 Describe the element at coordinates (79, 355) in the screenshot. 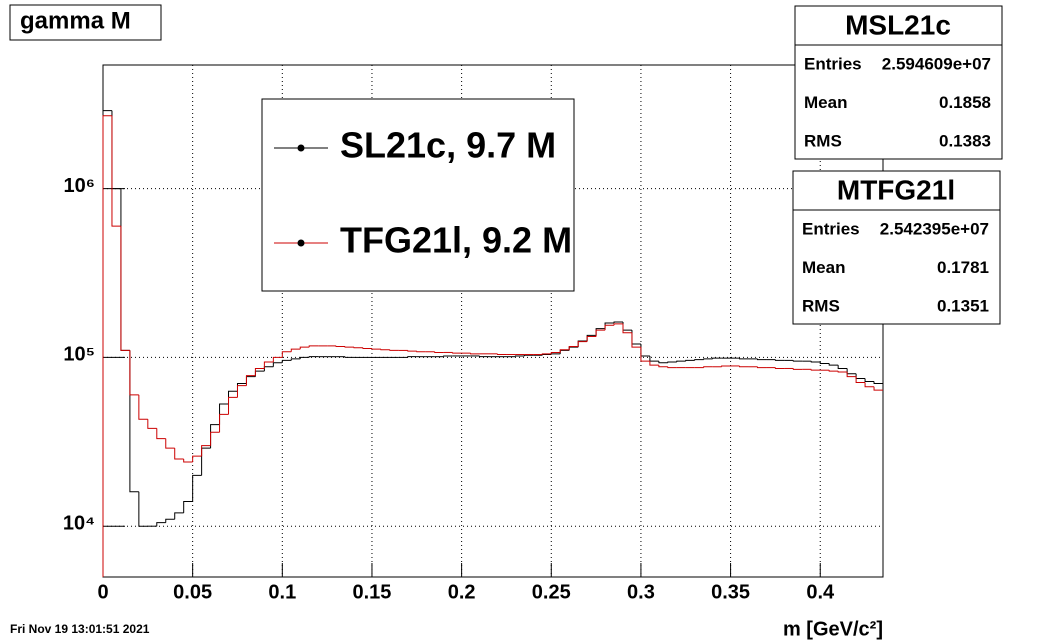

I see `y-tick-label: 10⁵` at that location.